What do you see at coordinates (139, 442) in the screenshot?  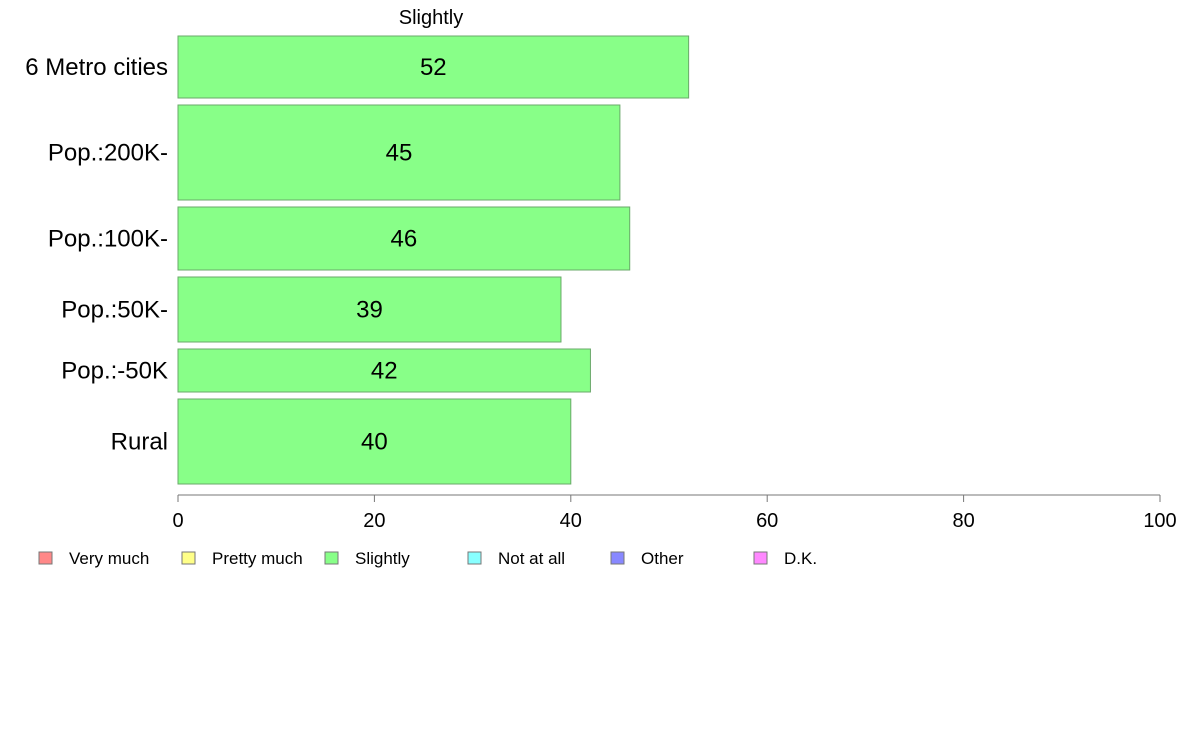 I see `category-label: Rural` at bounding box center [139, 442].